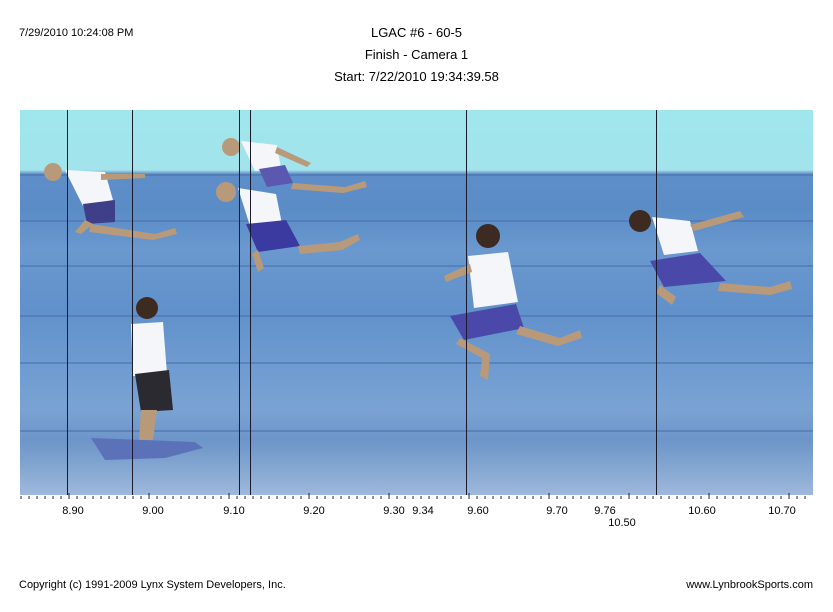 The height and width of the screenshot is (612, 833). Describe the element at coordinates (234, 511) in the screenshot. I see `time-label: 9.10` at that location.